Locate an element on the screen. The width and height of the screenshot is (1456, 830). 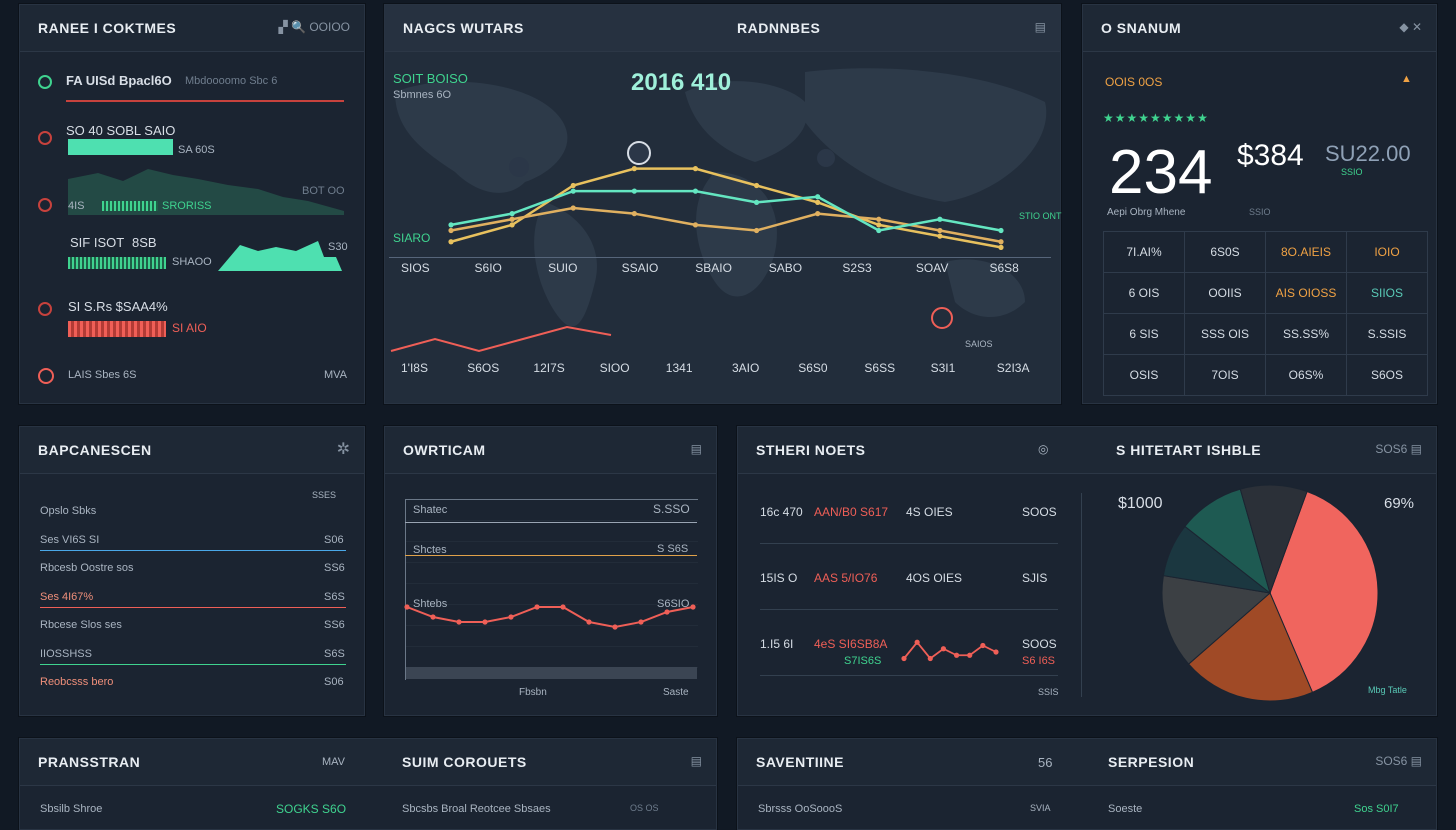
note-c: 4S OIES is located at coordinates (929, 512).